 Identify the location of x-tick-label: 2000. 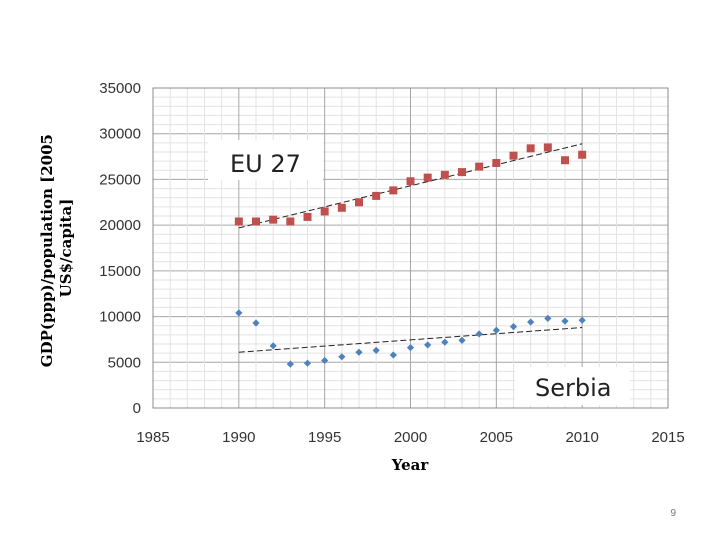
(410, 437).